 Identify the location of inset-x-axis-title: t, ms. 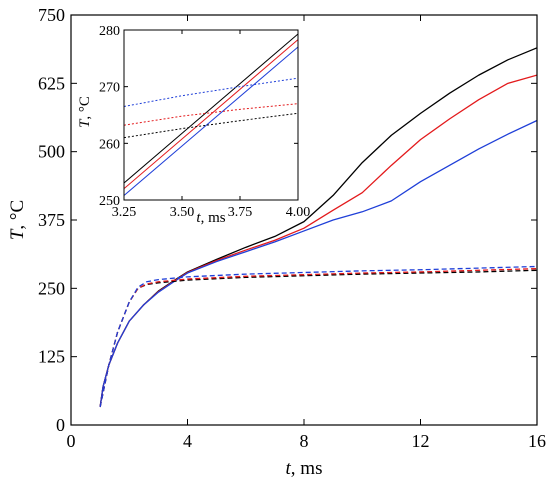
(210, 218).